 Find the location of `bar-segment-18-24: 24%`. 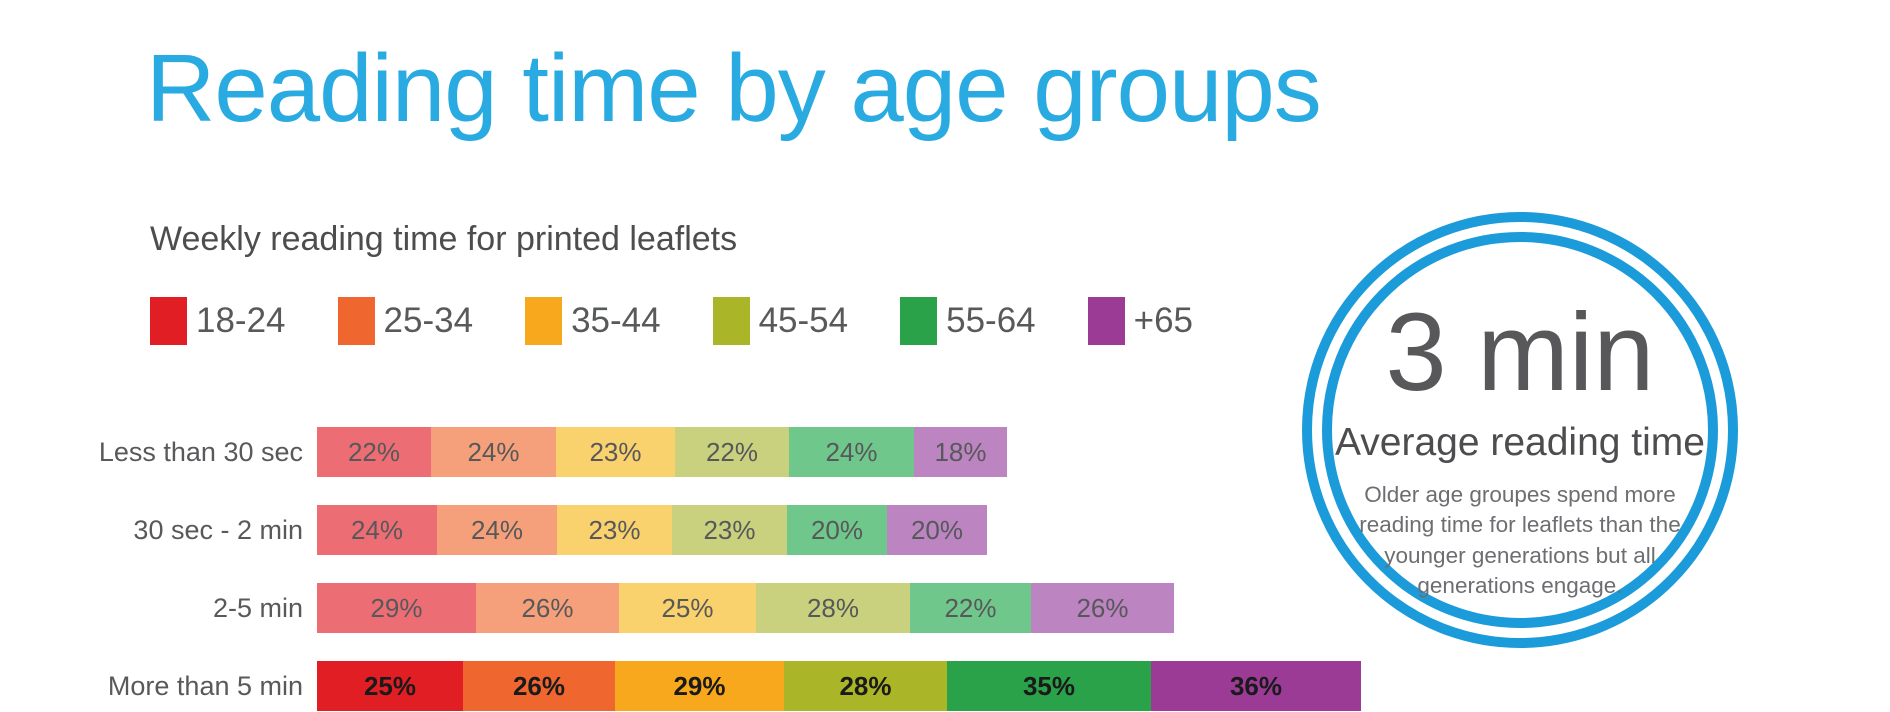

bar-segment-18-24: 24% is located at coordinates (377, 530).